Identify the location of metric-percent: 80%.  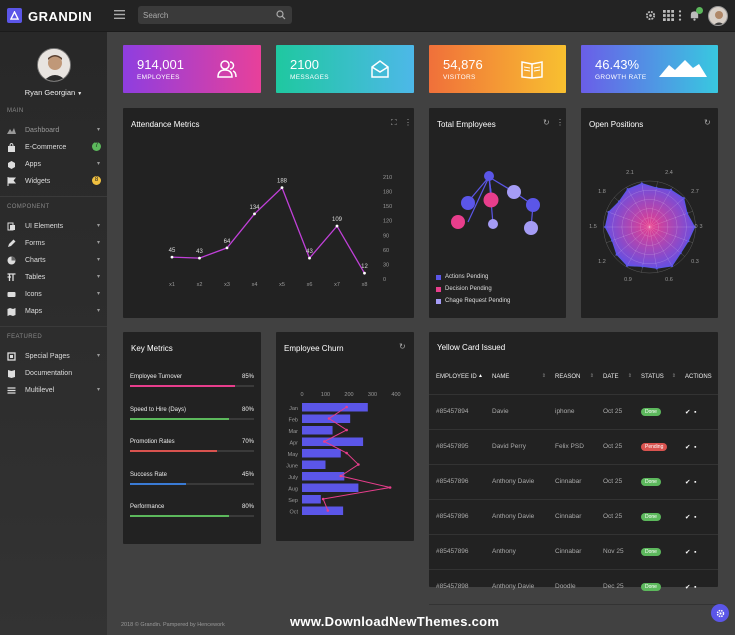
(247, 507).